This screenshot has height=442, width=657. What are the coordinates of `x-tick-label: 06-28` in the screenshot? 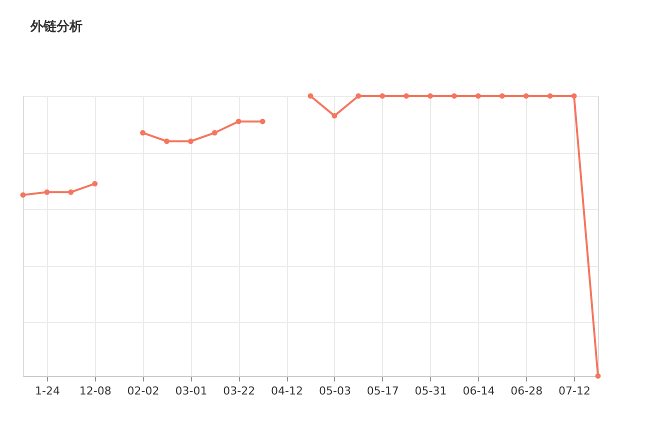 It's located at (526, 391).